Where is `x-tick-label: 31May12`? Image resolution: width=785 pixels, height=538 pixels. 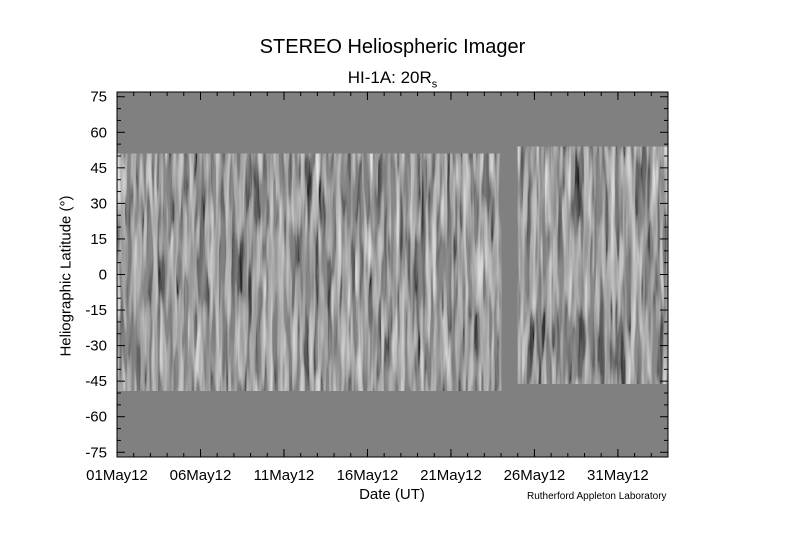
x-tick-label: 31May12 is located at coordinates (618, 475).